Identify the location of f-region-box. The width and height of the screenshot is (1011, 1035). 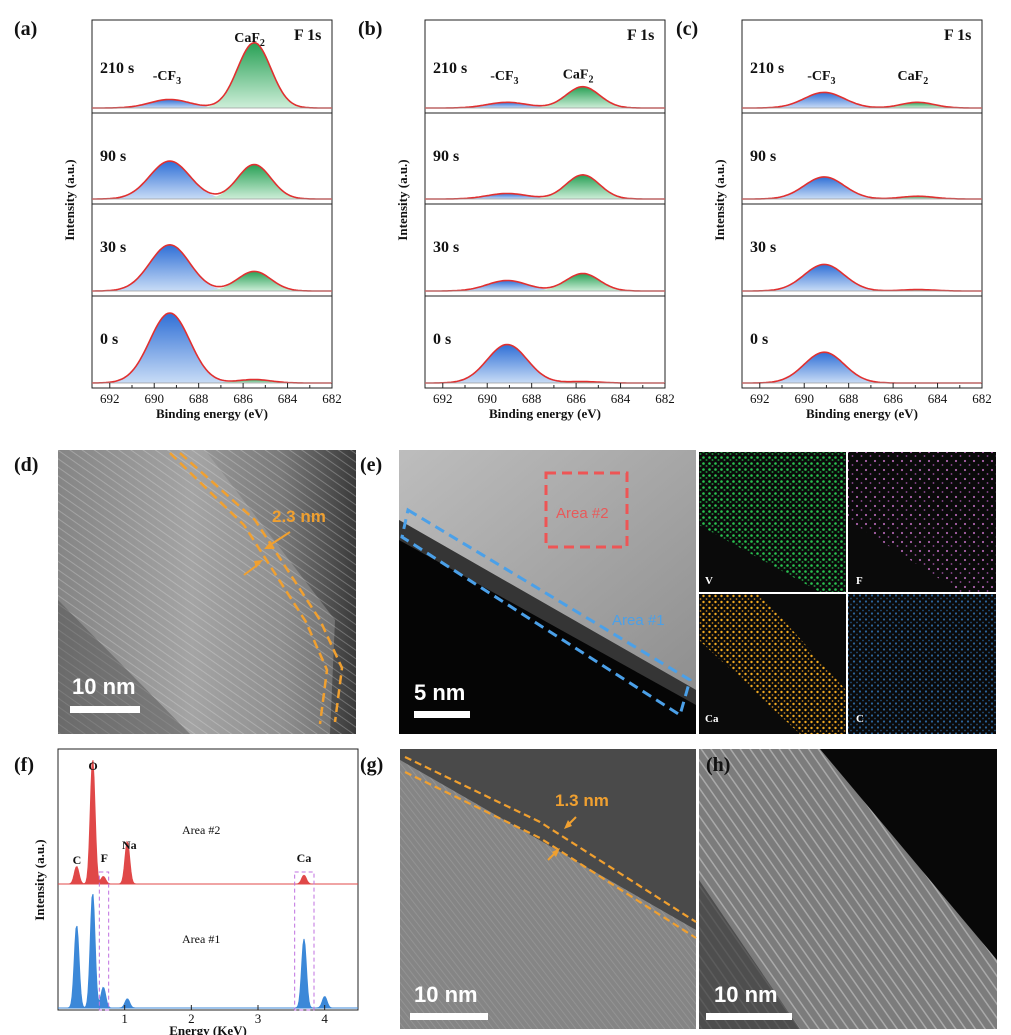
(104, 941).